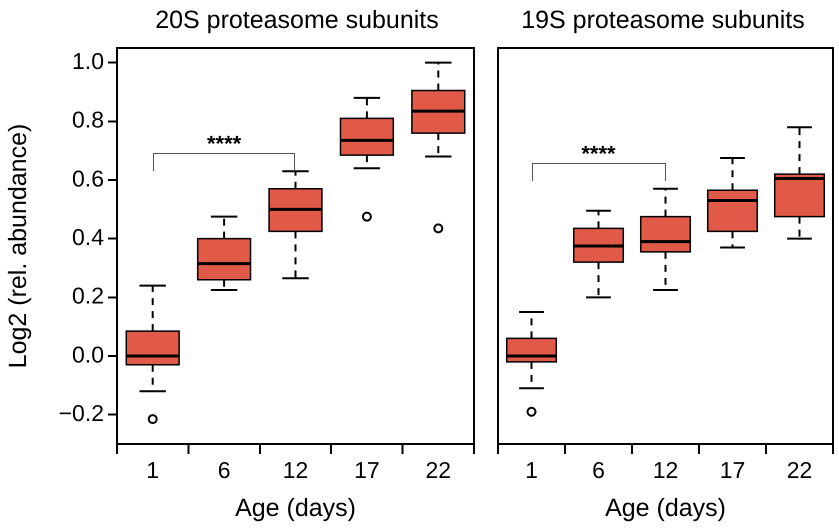  I want to click on y-tick-label: 0.4, so click(88, 237).